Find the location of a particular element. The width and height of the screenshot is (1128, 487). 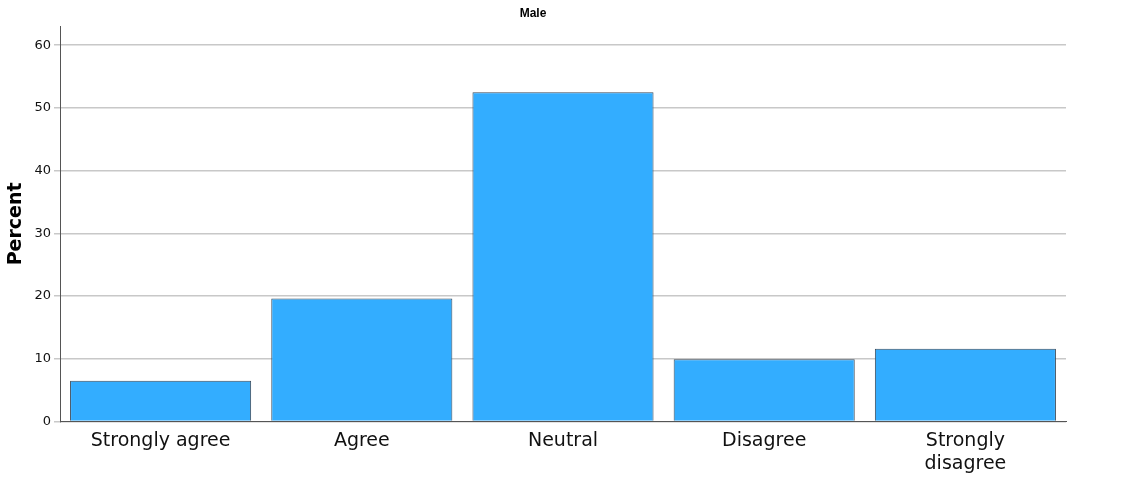

y-tick-label: 10 is located at coordinates (42, 358).